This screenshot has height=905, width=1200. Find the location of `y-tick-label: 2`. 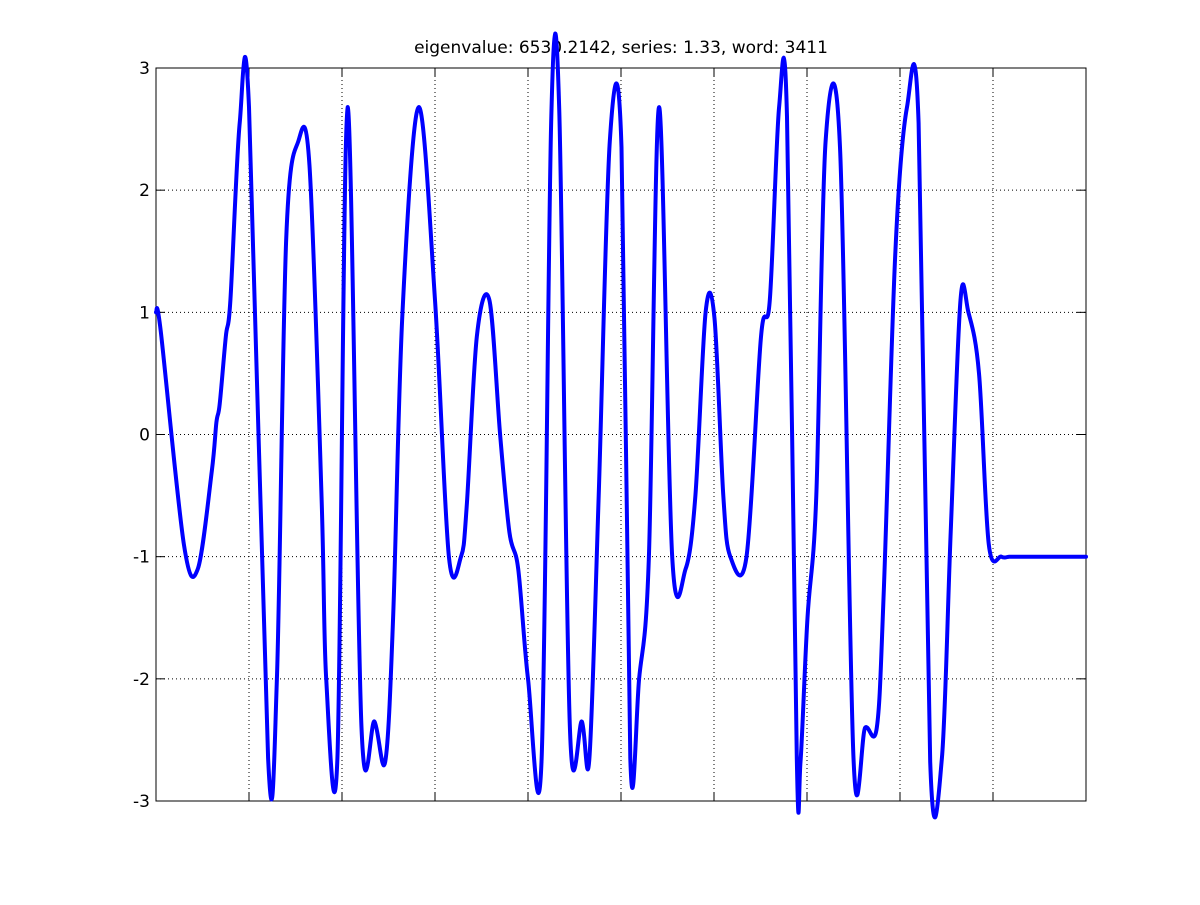

y-tick-label: 2 is located at coordinates (144, 191).